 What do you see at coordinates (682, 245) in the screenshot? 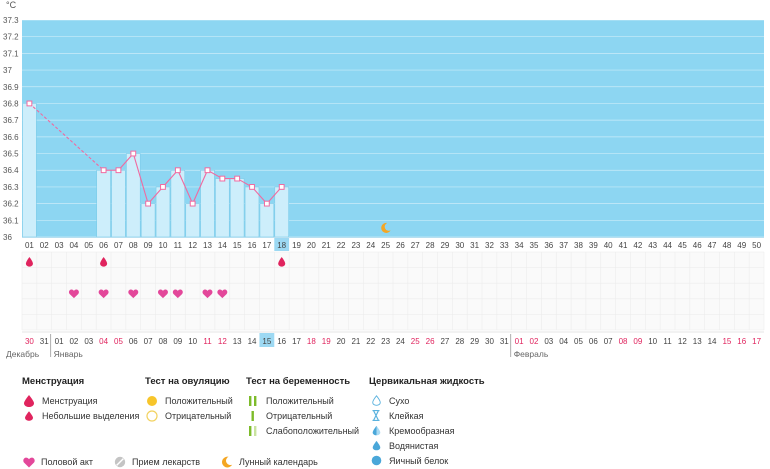
I see `day-tick-label: 45` at bounding box center [682, 245].